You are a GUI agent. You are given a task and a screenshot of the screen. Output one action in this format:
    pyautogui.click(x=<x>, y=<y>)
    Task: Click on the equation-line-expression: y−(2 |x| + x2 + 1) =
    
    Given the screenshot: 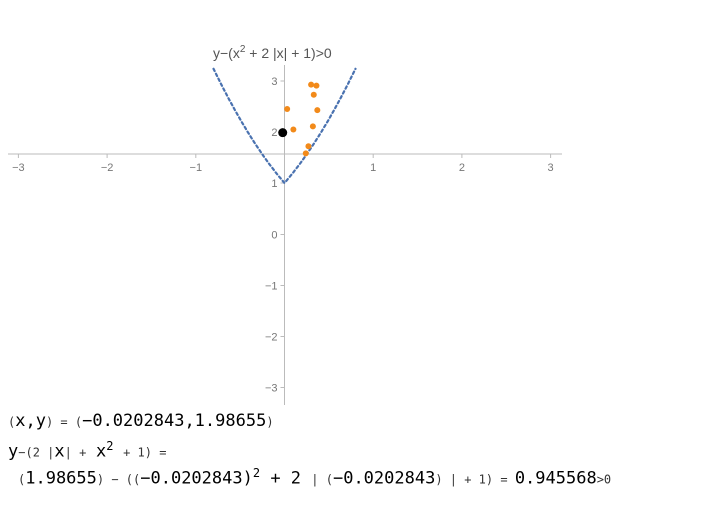 What is the action you would take?
    pyautogui.click(x=87, y=450)
    